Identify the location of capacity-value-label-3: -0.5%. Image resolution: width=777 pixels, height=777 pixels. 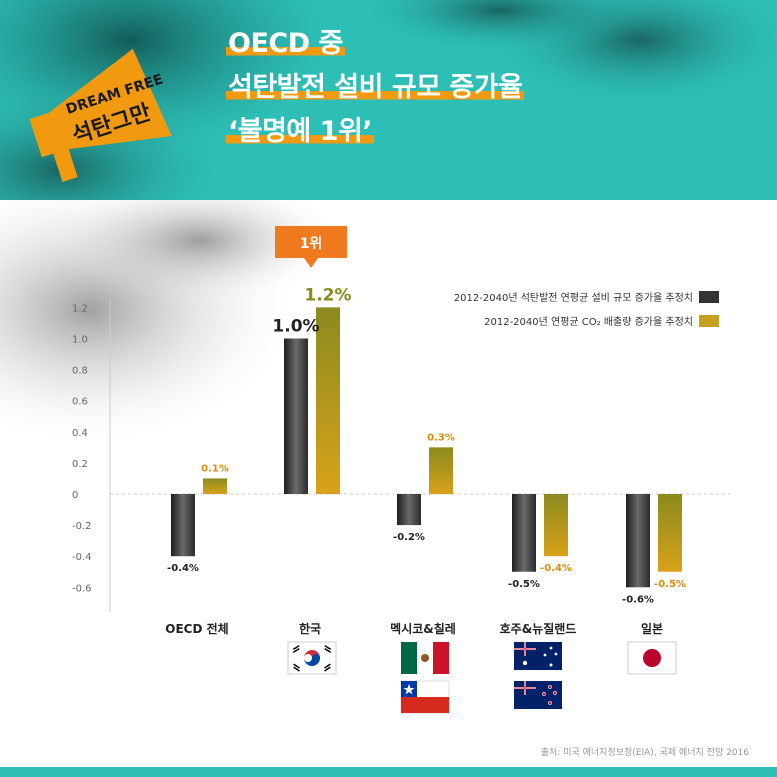
(524, 584).